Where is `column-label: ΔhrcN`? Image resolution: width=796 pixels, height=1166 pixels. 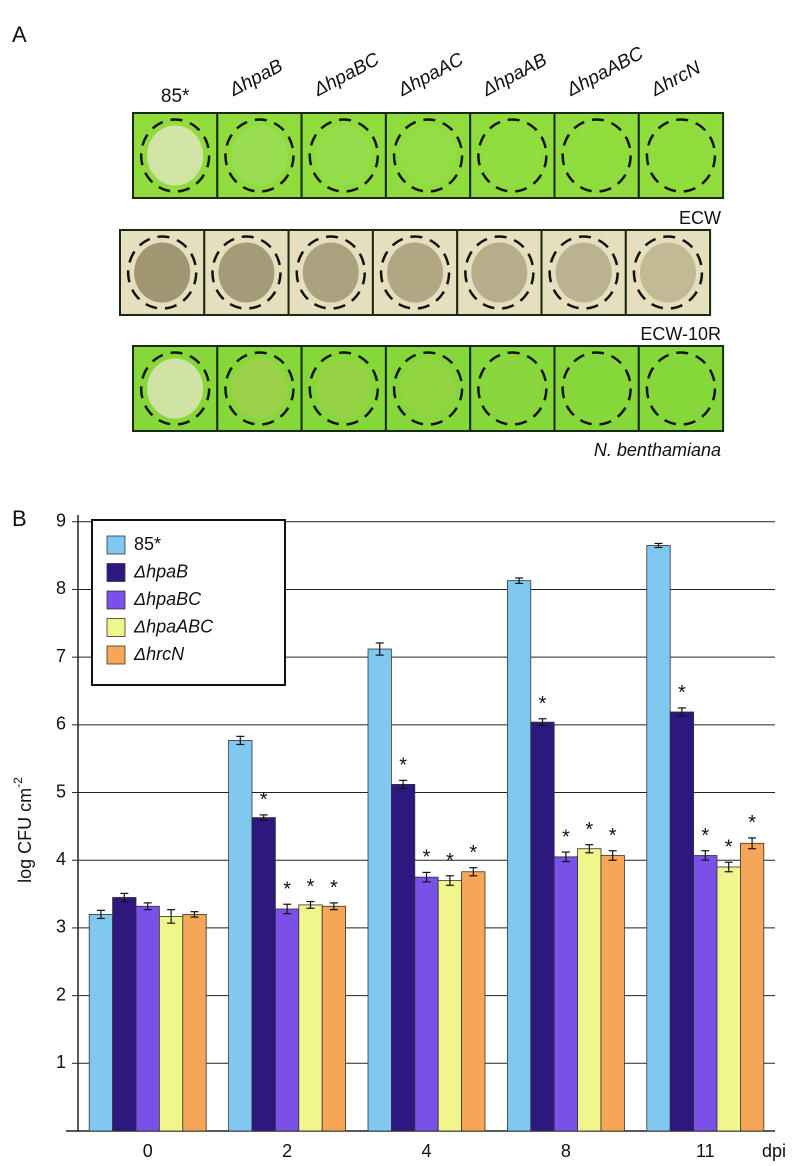 column-label: ΔhrcN is located at coordinates (676, 79).